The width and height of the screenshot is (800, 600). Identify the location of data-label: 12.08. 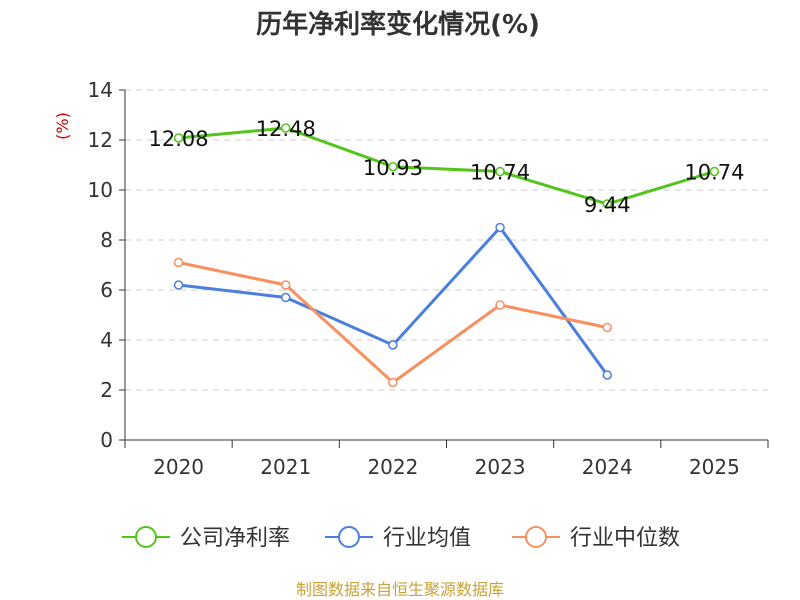
(179, 139).